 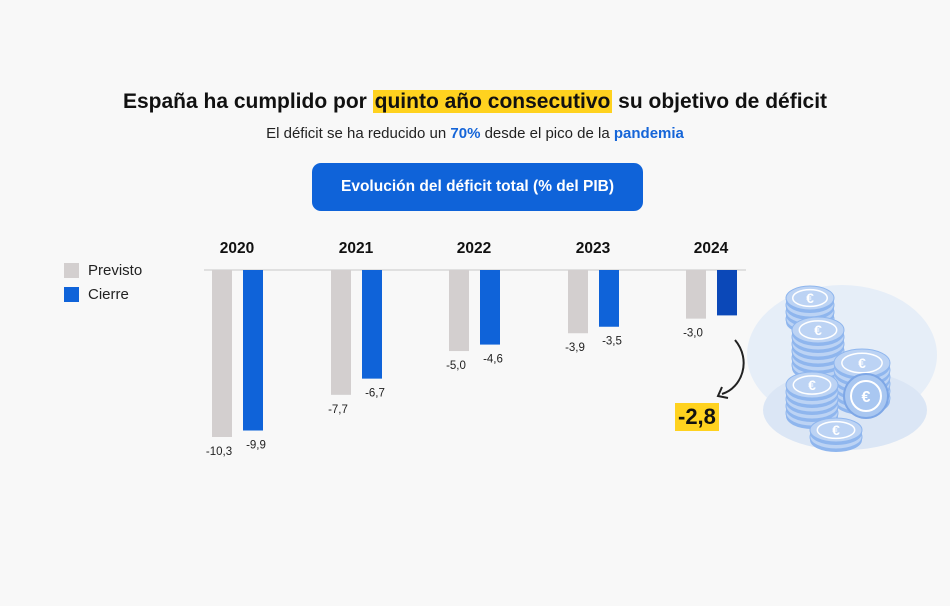 What do you see at coordinates (696, 294) in the screenshot?
I see `bar-previsto-2024` at bounding box center [696, 294].